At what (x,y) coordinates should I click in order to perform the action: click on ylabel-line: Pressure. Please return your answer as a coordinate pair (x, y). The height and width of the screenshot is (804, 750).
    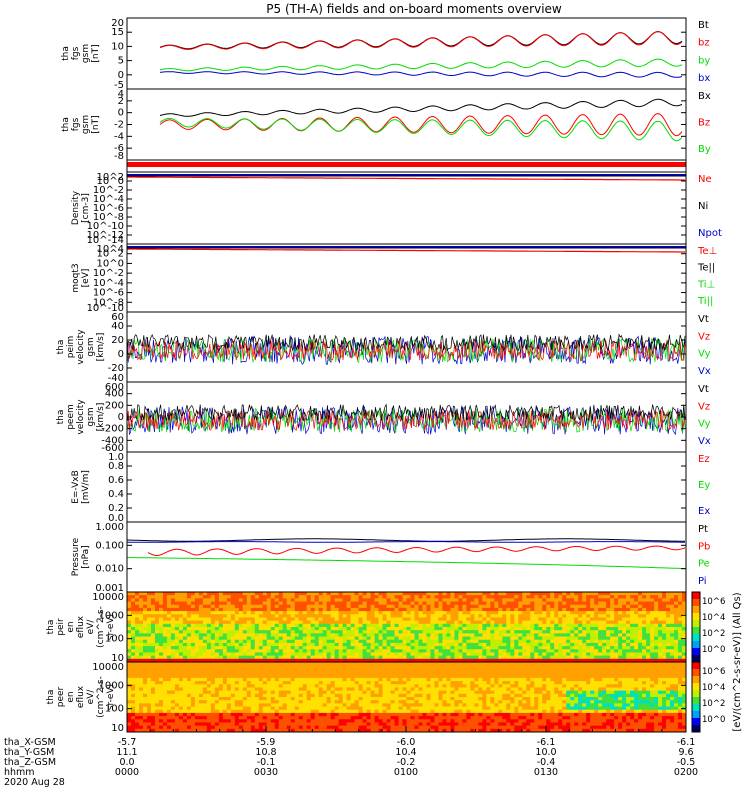
    Looking at the image, I should click on (76, 556).